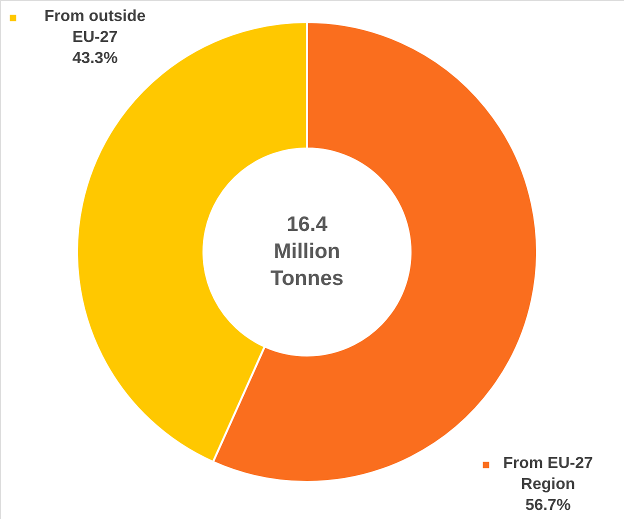 Image resolution: width=624 pixels, height=519 pixels. Describe the element at coordinates (548, 474) in the screenshot. I see `legend-label: From EU-27 Region` at that location.